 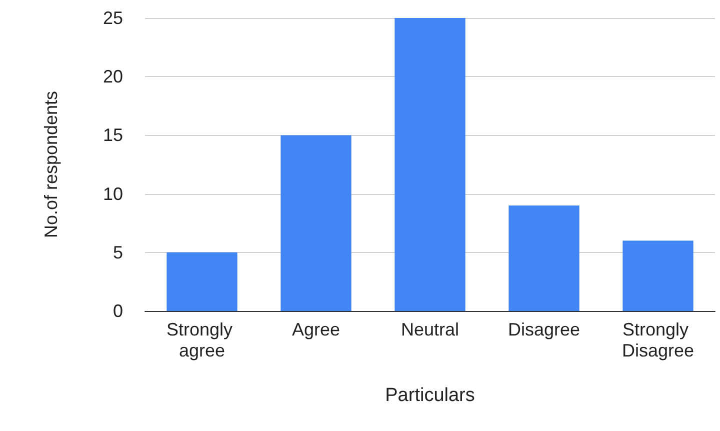 What do you see at coordinates (316, 330) in the screenshot?
I see `x-tick-label: Agree` at bounding box center [316, 330].